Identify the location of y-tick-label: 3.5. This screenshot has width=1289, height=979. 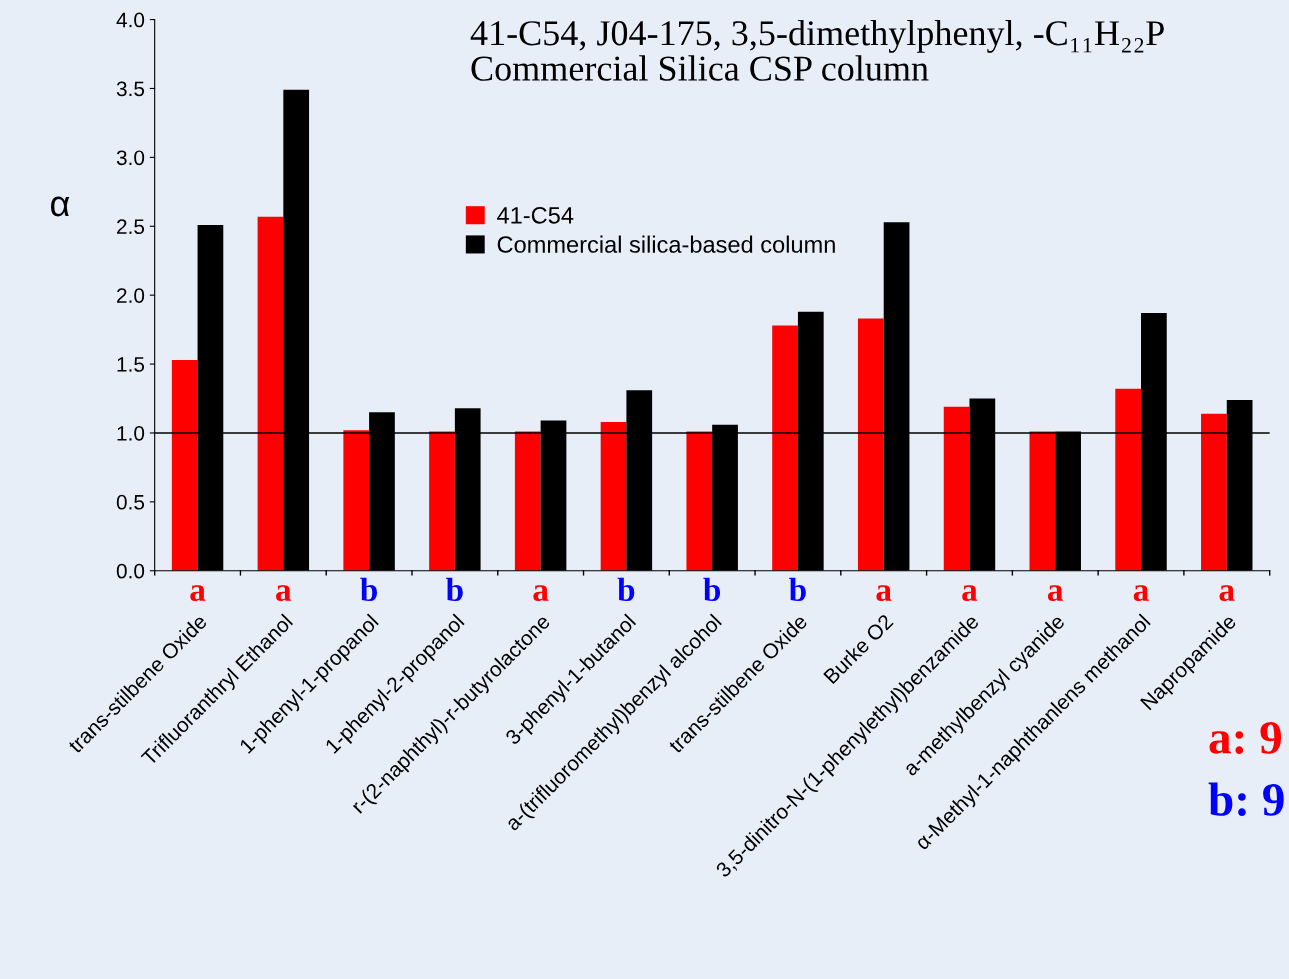
(130, 89).